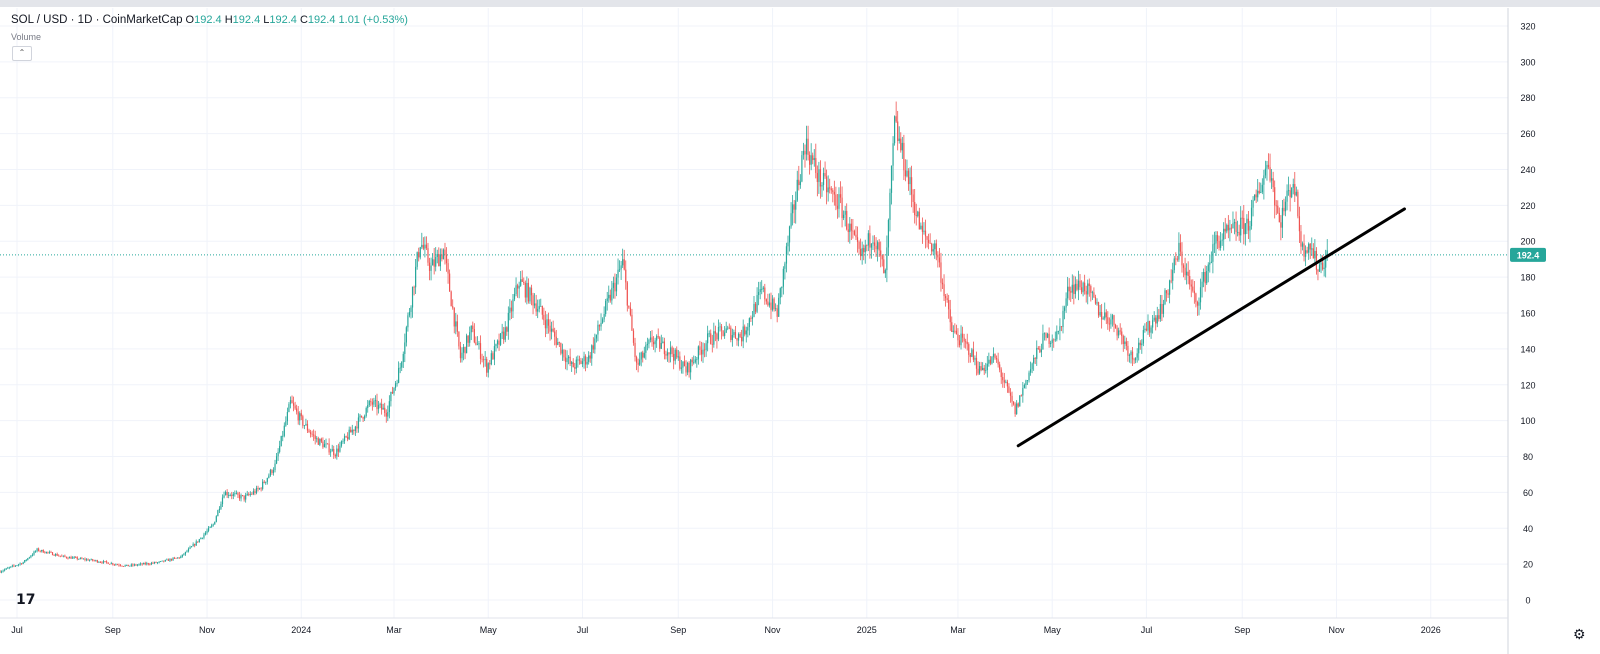 The image size is (1600, 654). I want to click on gear-icon: ⚙, so click(1579, 634).